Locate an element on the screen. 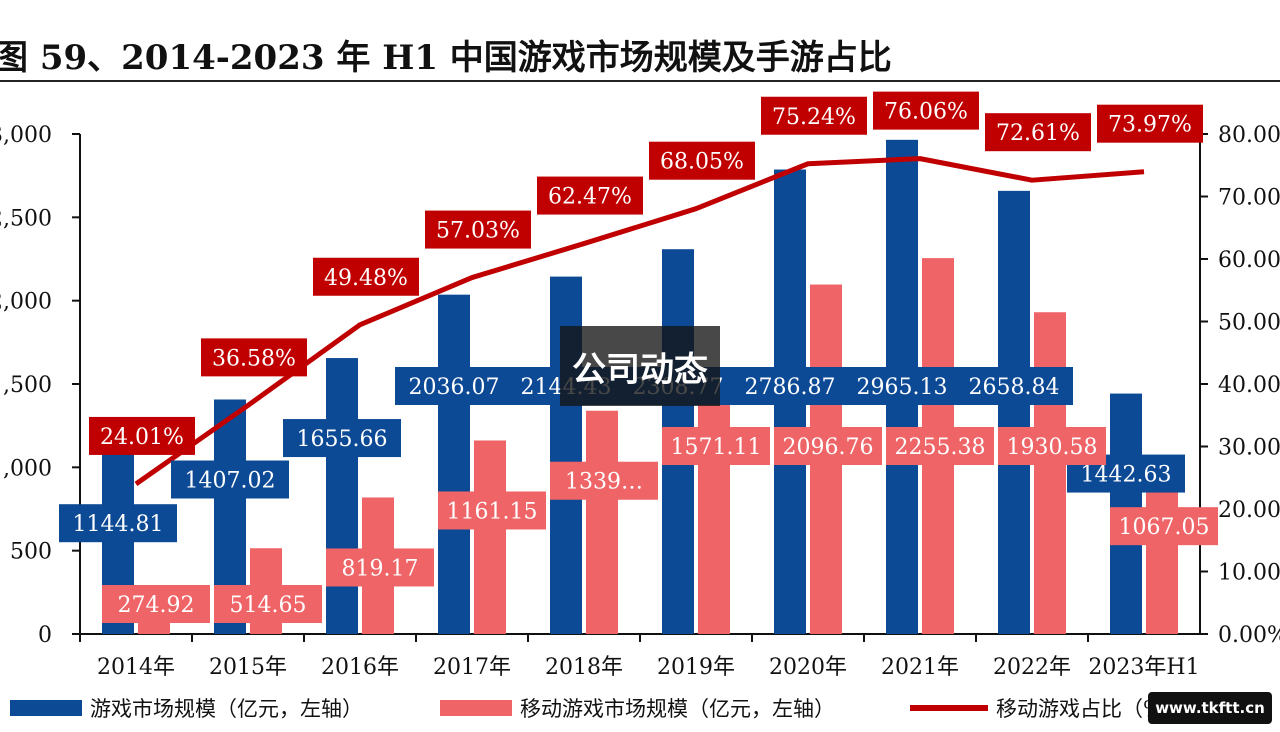 This screenshot has width=1280, height=732. label-total: 2036.07 is located at coordinates (454, 387).